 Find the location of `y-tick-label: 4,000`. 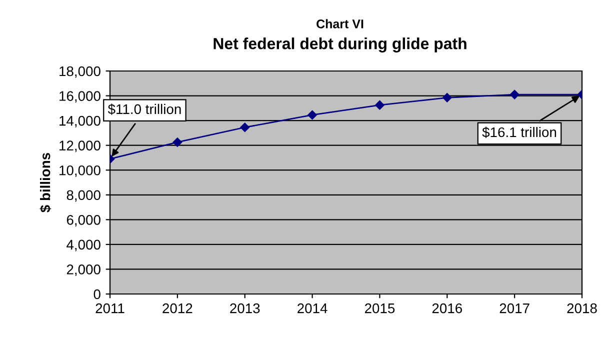

y-tick-label: 4,000 is located at coordinates (83, 246).